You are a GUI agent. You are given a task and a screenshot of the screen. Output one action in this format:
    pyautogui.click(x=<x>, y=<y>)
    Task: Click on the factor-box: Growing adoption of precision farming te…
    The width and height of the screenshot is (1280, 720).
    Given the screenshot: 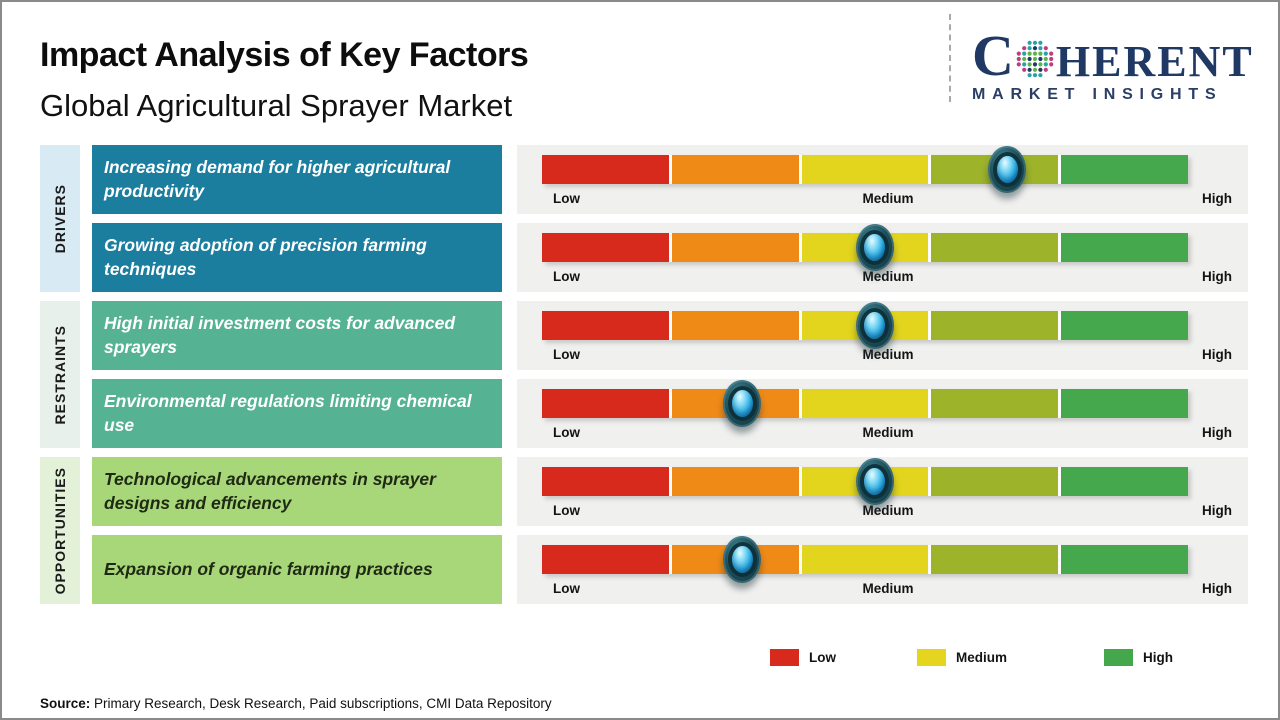 What is the action you would take?
    pyautogui.click(x=297, y=257)
    